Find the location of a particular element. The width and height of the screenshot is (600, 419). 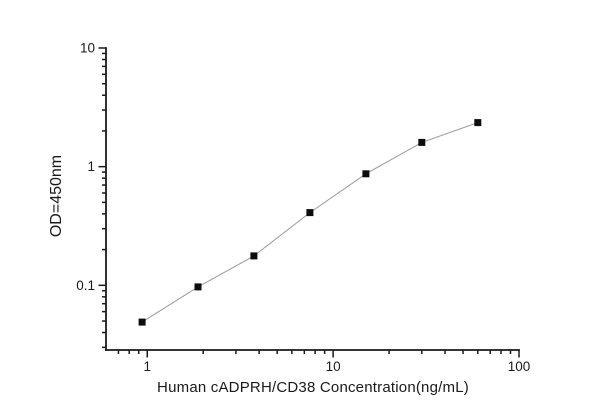

x-axis-title: Human cADPRH/CD38 Concentration(ng/mL) is located at coordinates (313, 387).